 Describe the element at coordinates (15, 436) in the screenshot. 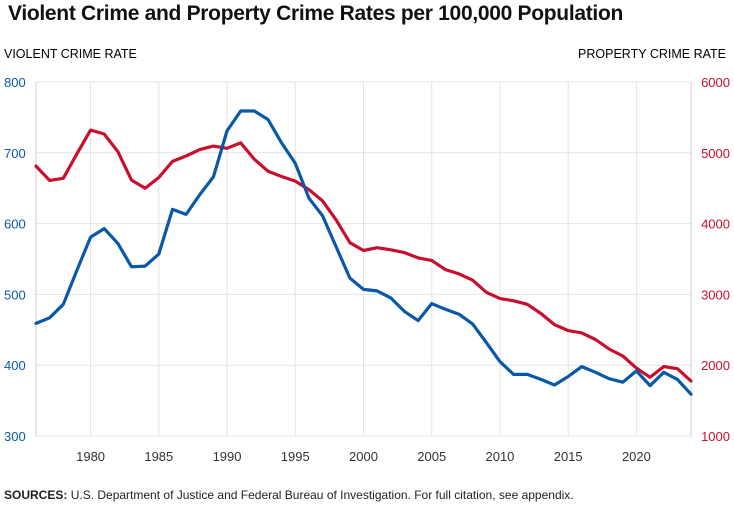

I see `left-tick-label: 300` at that location.